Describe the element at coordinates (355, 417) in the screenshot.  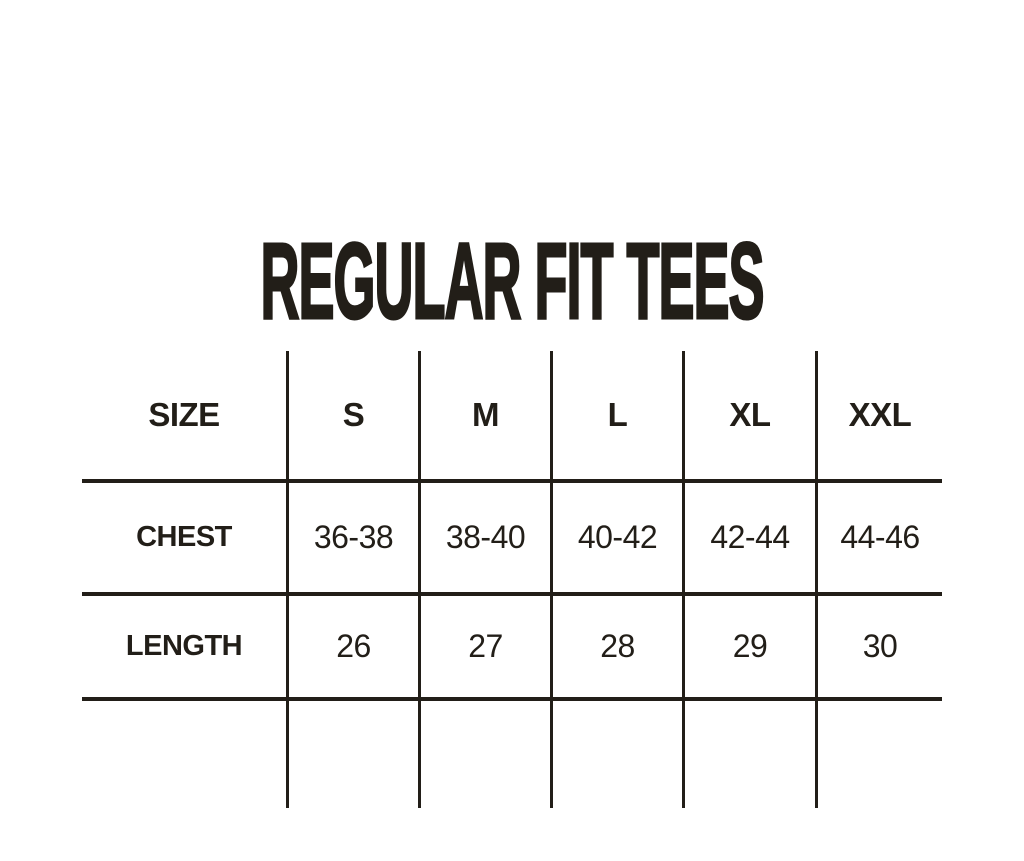
I see `header-cell-s: S` at that location.